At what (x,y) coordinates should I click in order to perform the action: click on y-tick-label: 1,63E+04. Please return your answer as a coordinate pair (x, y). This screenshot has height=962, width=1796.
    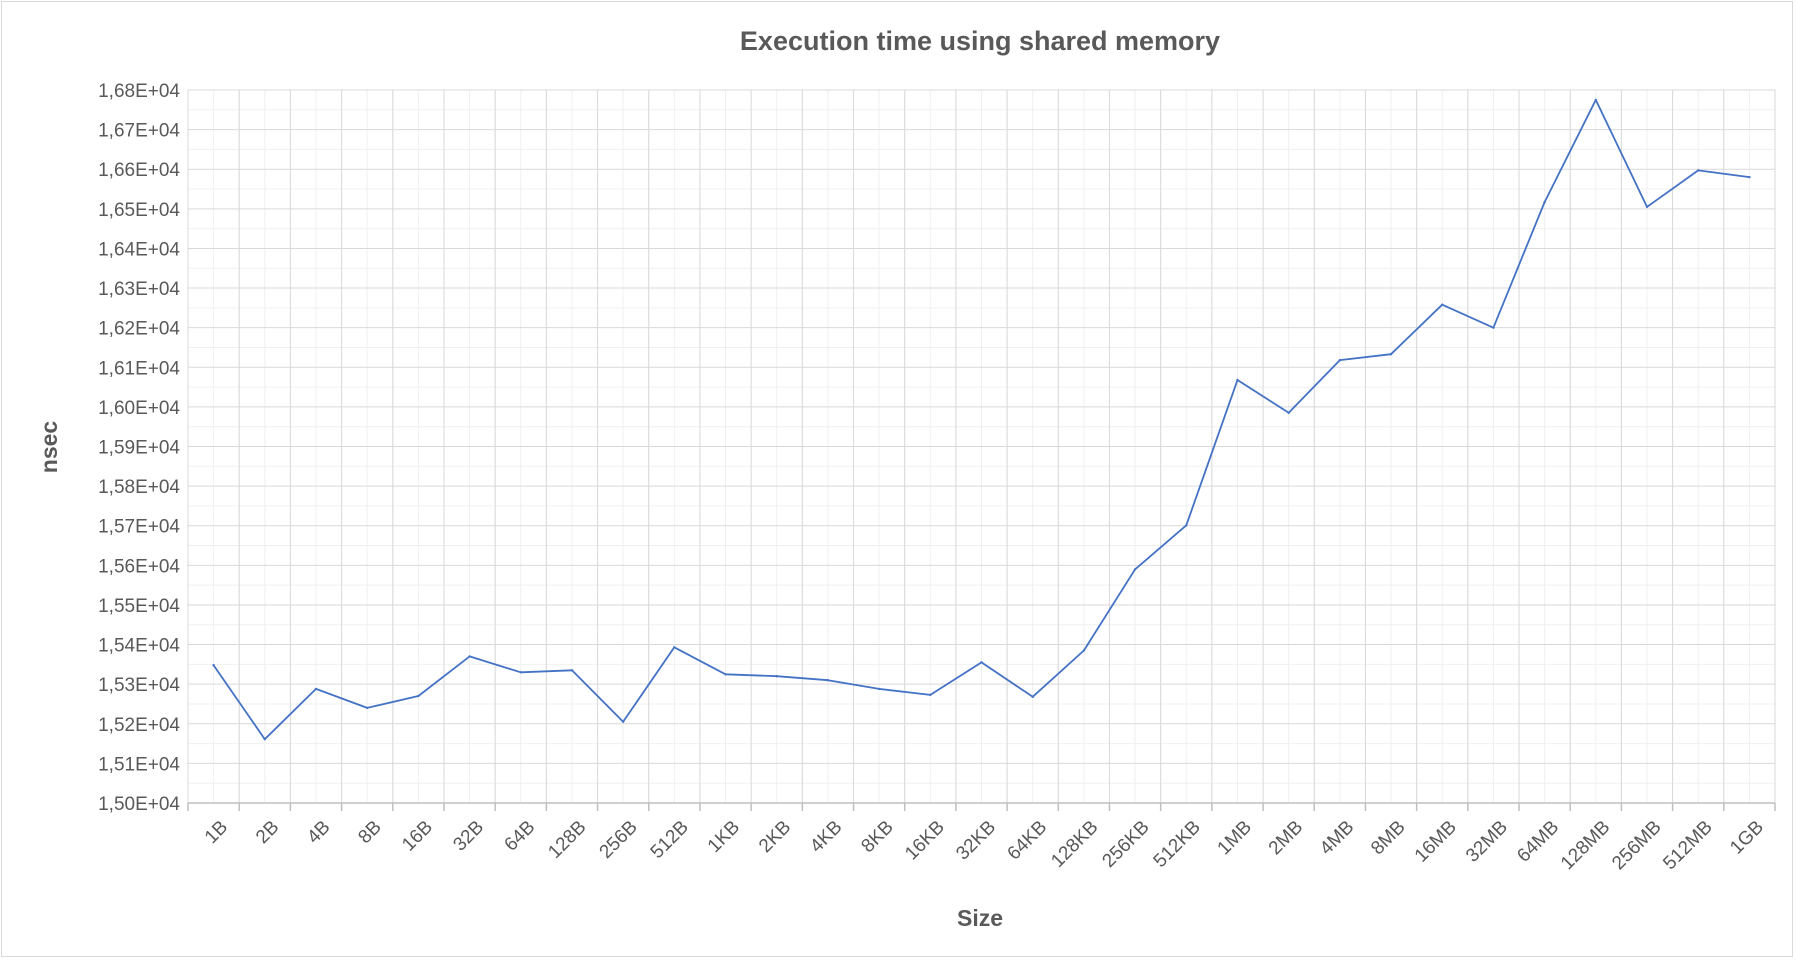
    Looking at the image, I should click on (139, 289).